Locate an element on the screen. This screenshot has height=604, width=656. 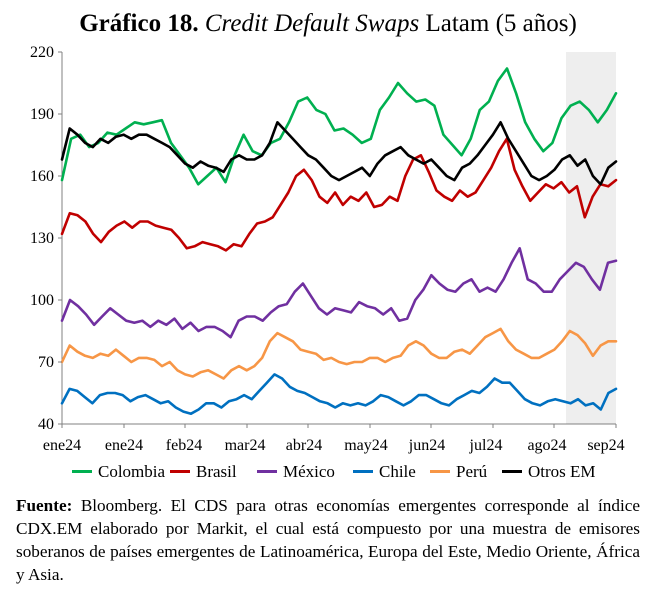
x-tick-label: may24 is located at coordinates (366, 445).